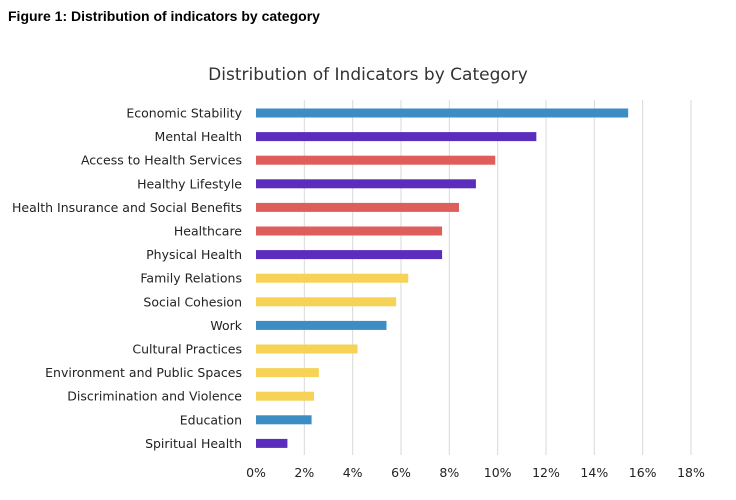 Image resolution: width=736 pixels, height=500 pixels. I want to click on category-label: Healthy Lifestyle, so click(189, 183).